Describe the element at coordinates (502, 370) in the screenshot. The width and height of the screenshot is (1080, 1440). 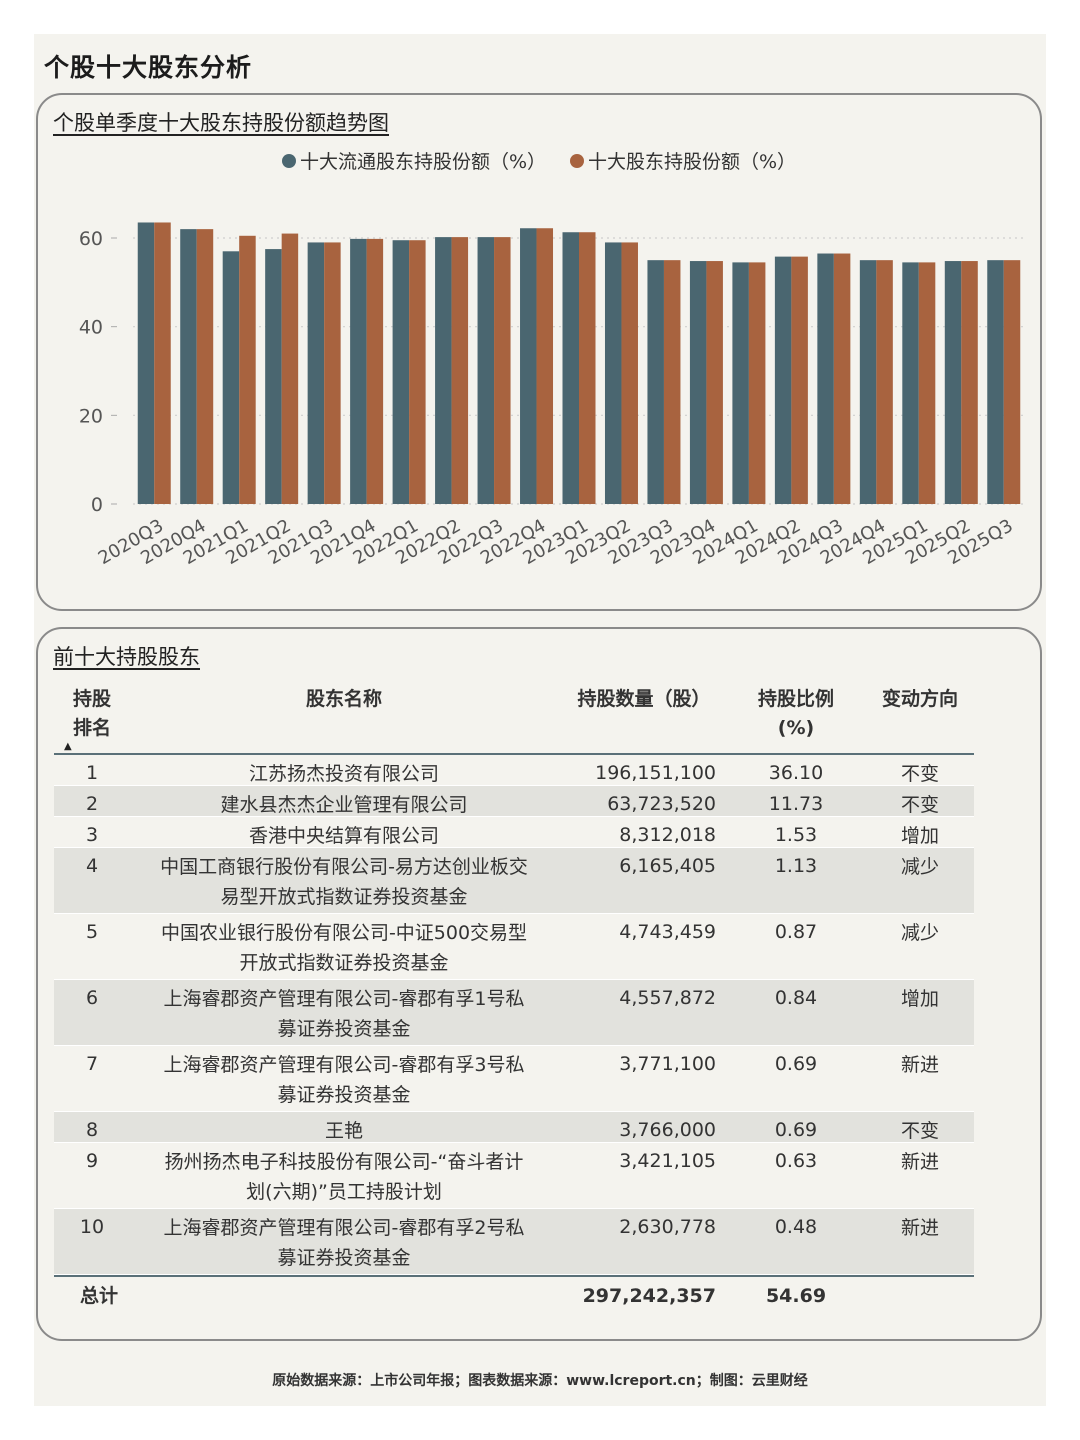
I see `bar-series2-2022Q3` at that location.